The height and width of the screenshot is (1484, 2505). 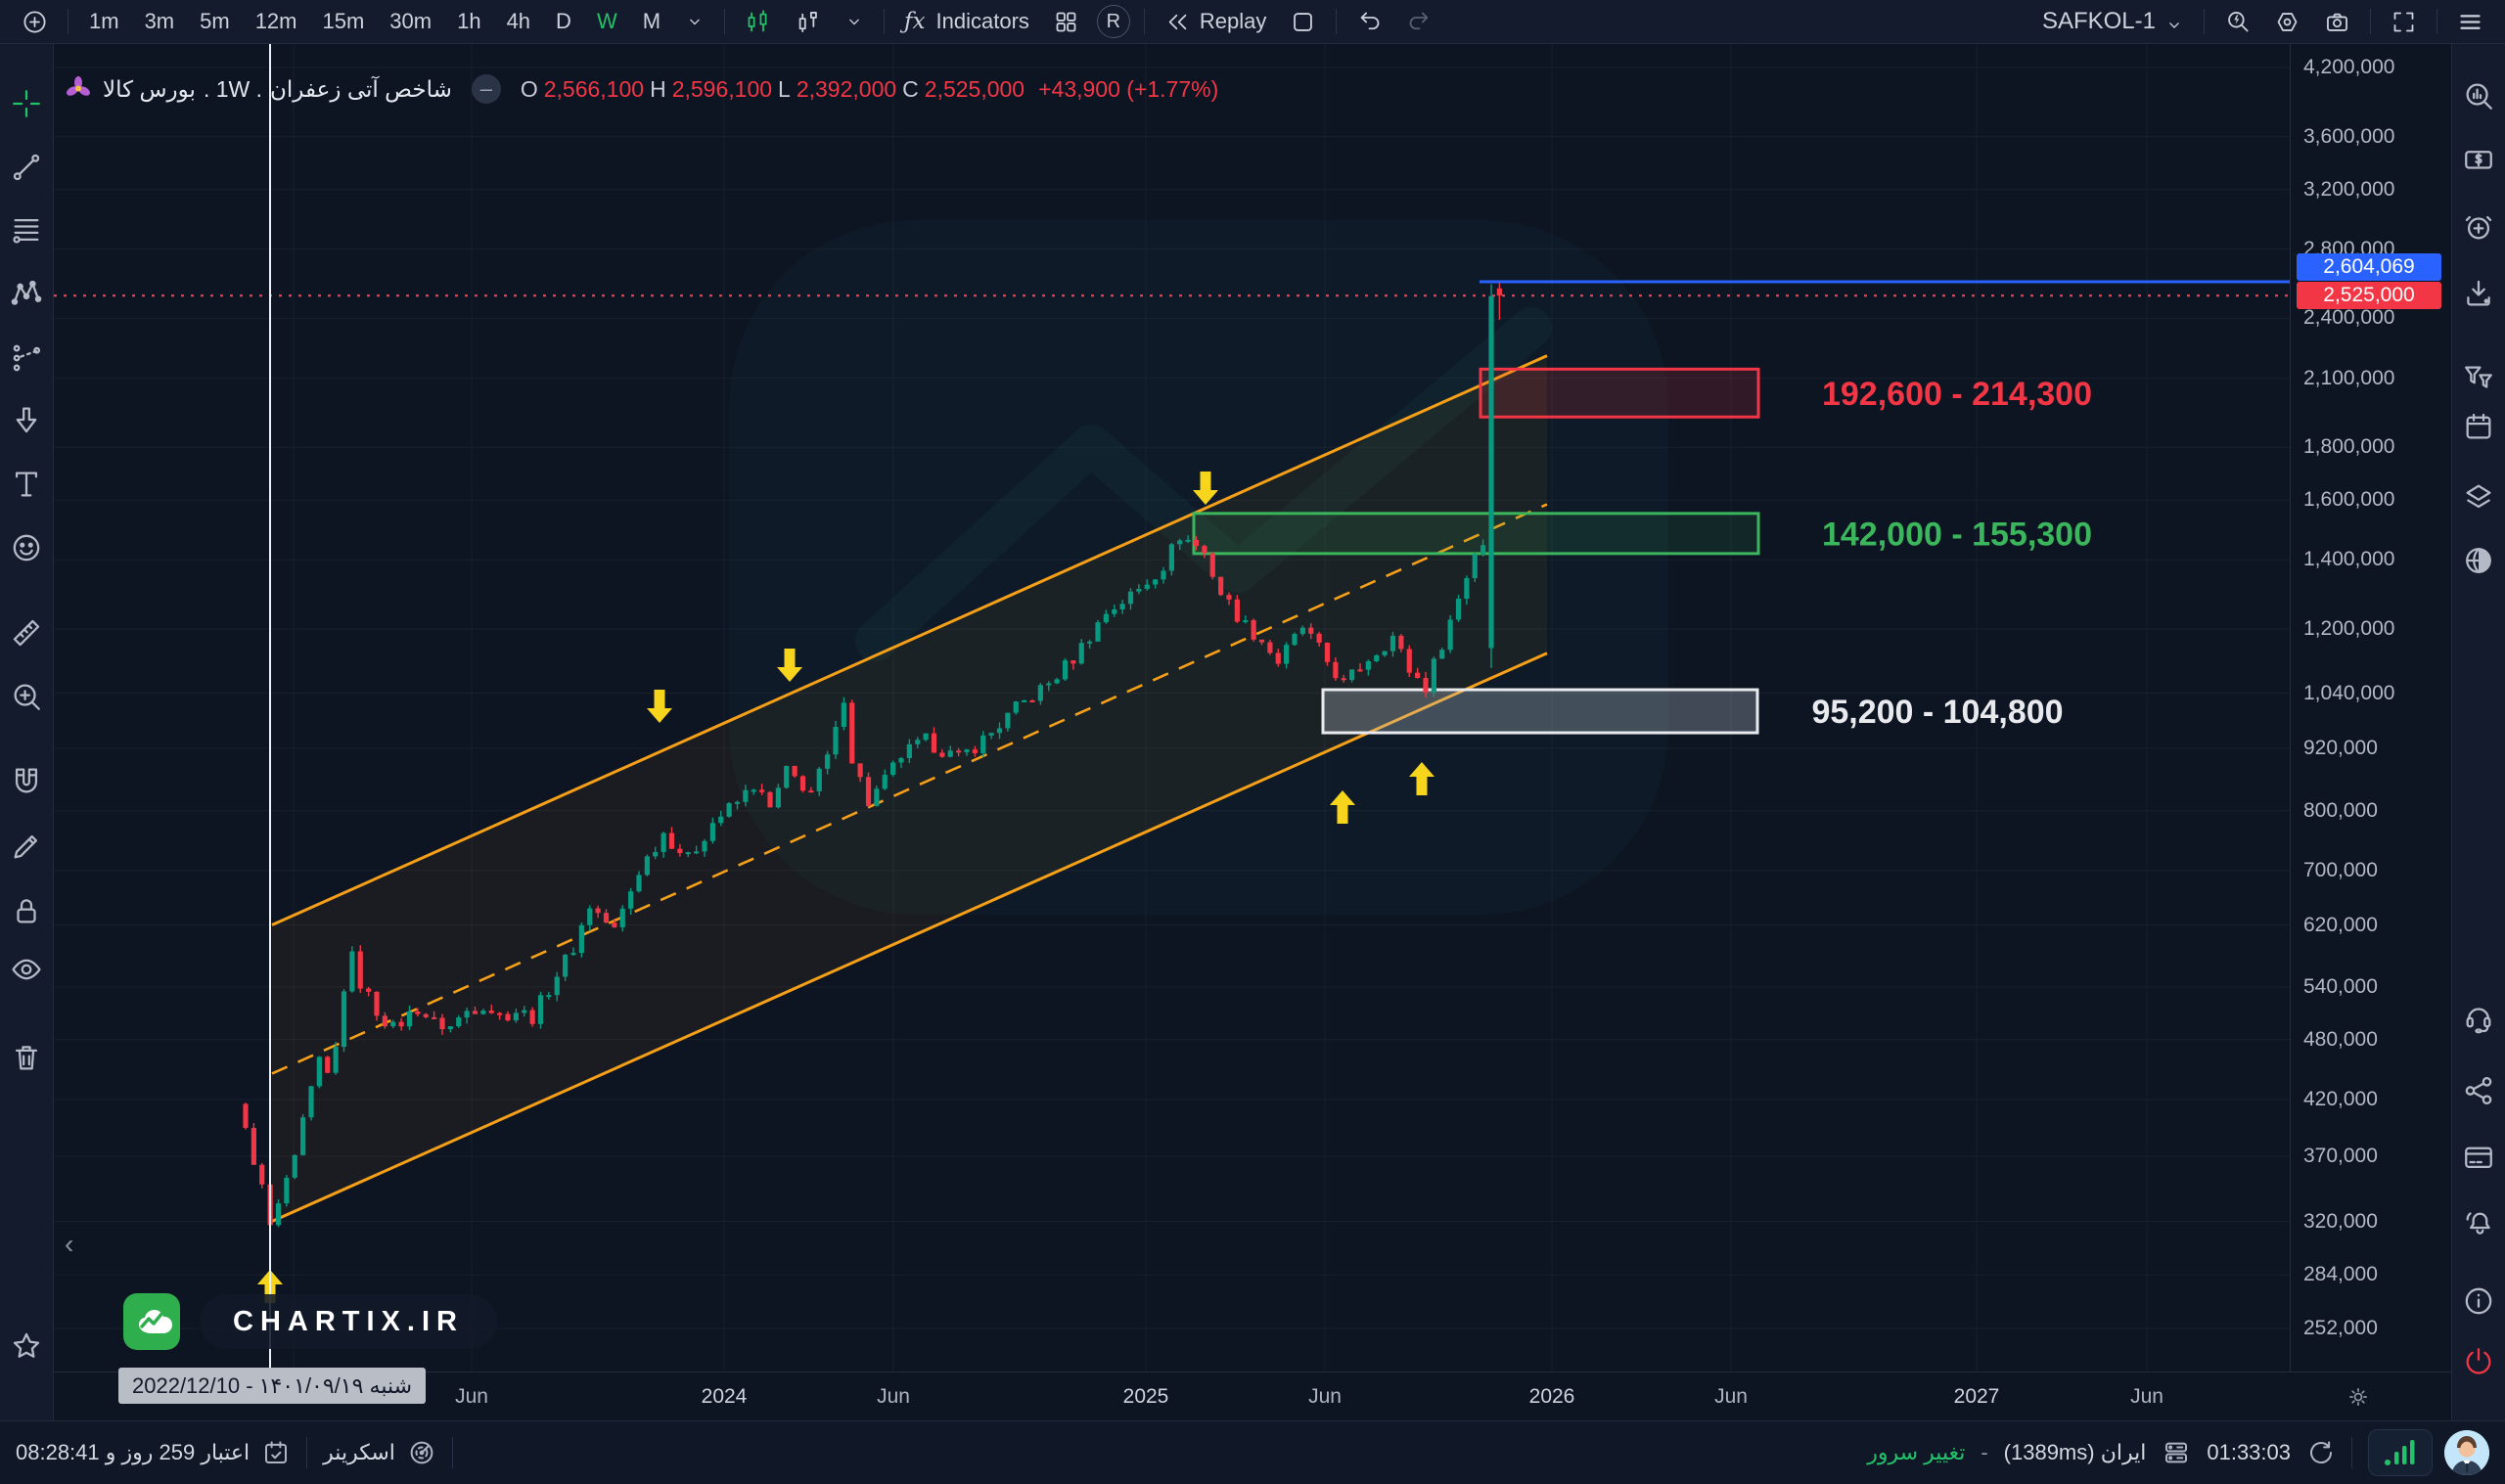 I want to click on zoom-in-tool, so click(x=26, y=696).